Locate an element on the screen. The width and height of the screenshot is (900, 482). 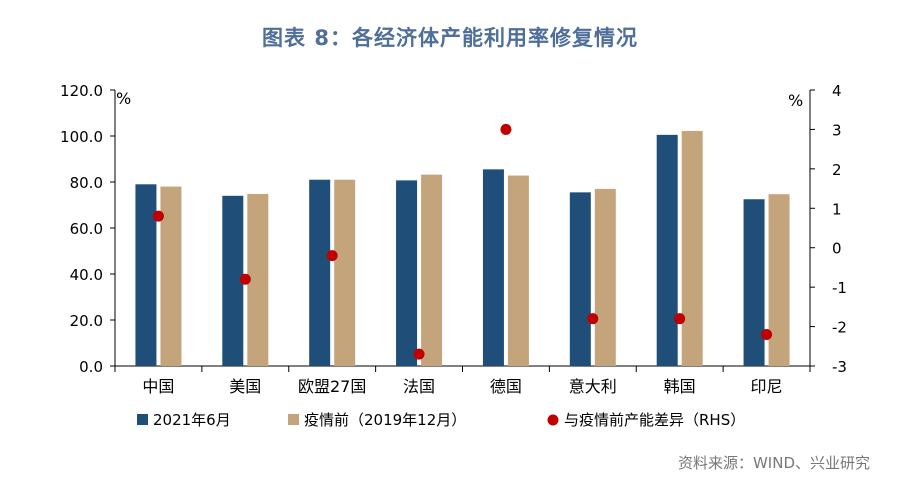
legend-label-capacity-gap: 与疫情前产能差异（RHS） is located at coordinates (654, 420).